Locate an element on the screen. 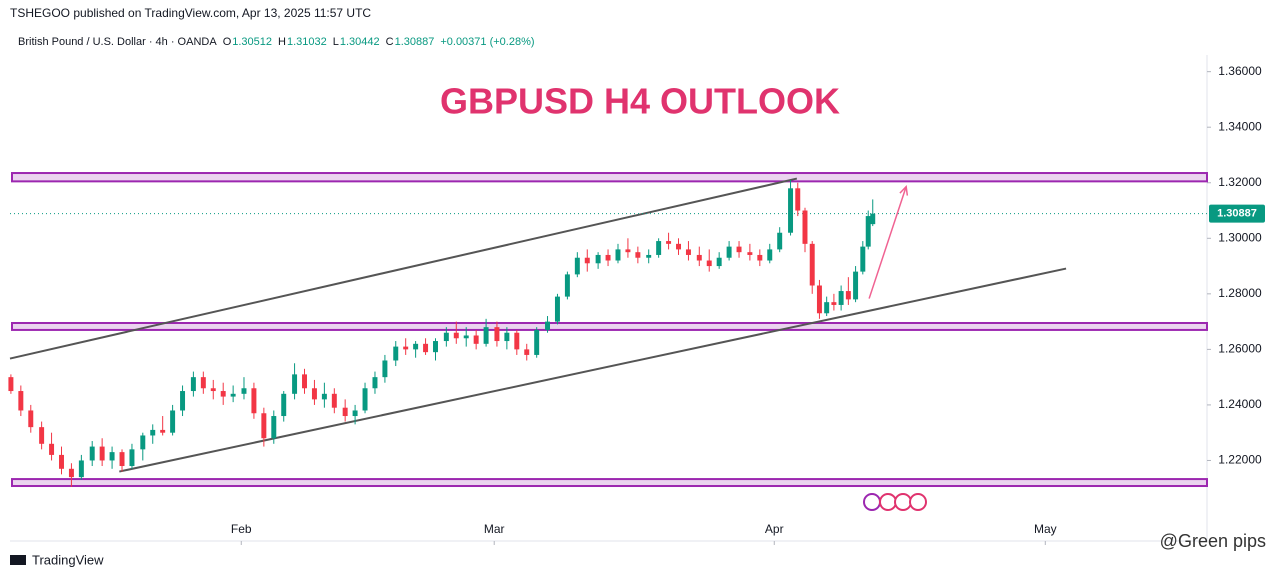  y-tick-label: 1.36000 is located at coordinates (1240, 71).